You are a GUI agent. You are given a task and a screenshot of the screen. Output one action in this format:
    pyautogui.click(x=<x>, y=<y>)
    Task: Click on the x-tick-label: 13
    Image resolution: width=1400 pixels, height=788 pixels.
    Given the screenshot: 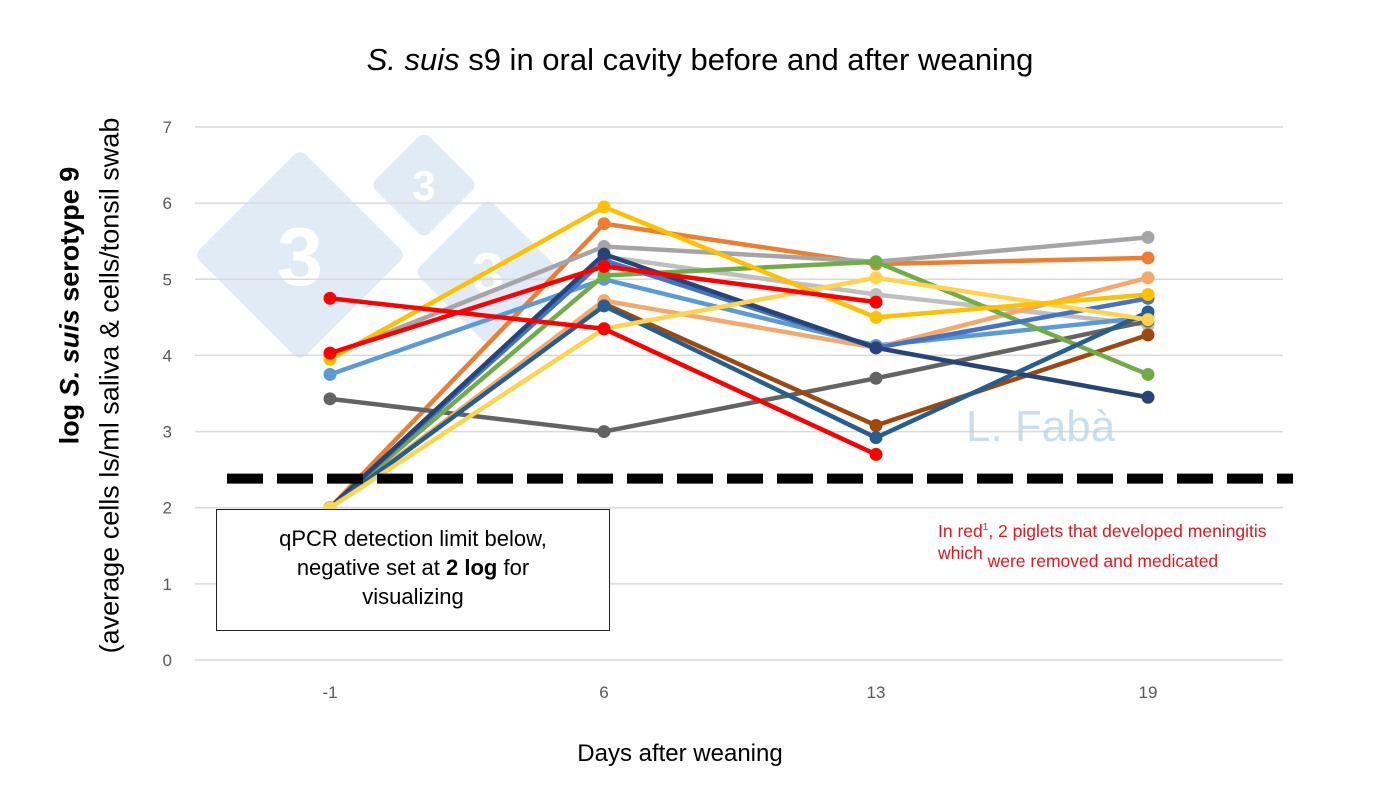 What is the action you would take?
    pyautogui.click(x=876, y=692)
    